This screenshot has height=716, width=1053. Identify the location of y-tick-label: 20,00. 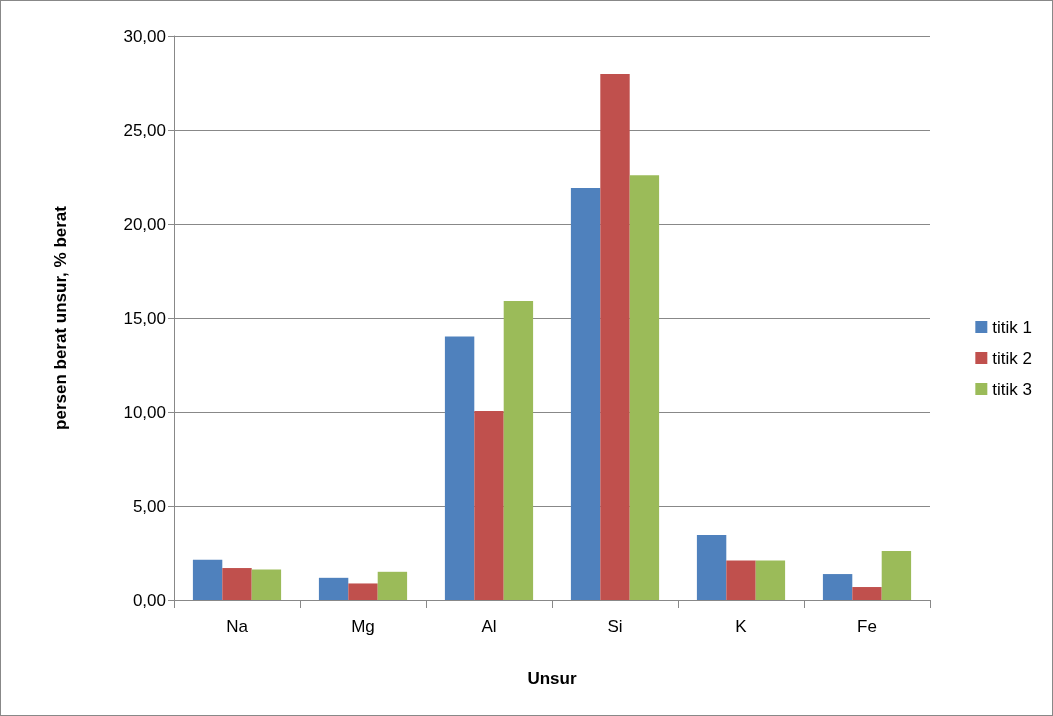
(144, 224).